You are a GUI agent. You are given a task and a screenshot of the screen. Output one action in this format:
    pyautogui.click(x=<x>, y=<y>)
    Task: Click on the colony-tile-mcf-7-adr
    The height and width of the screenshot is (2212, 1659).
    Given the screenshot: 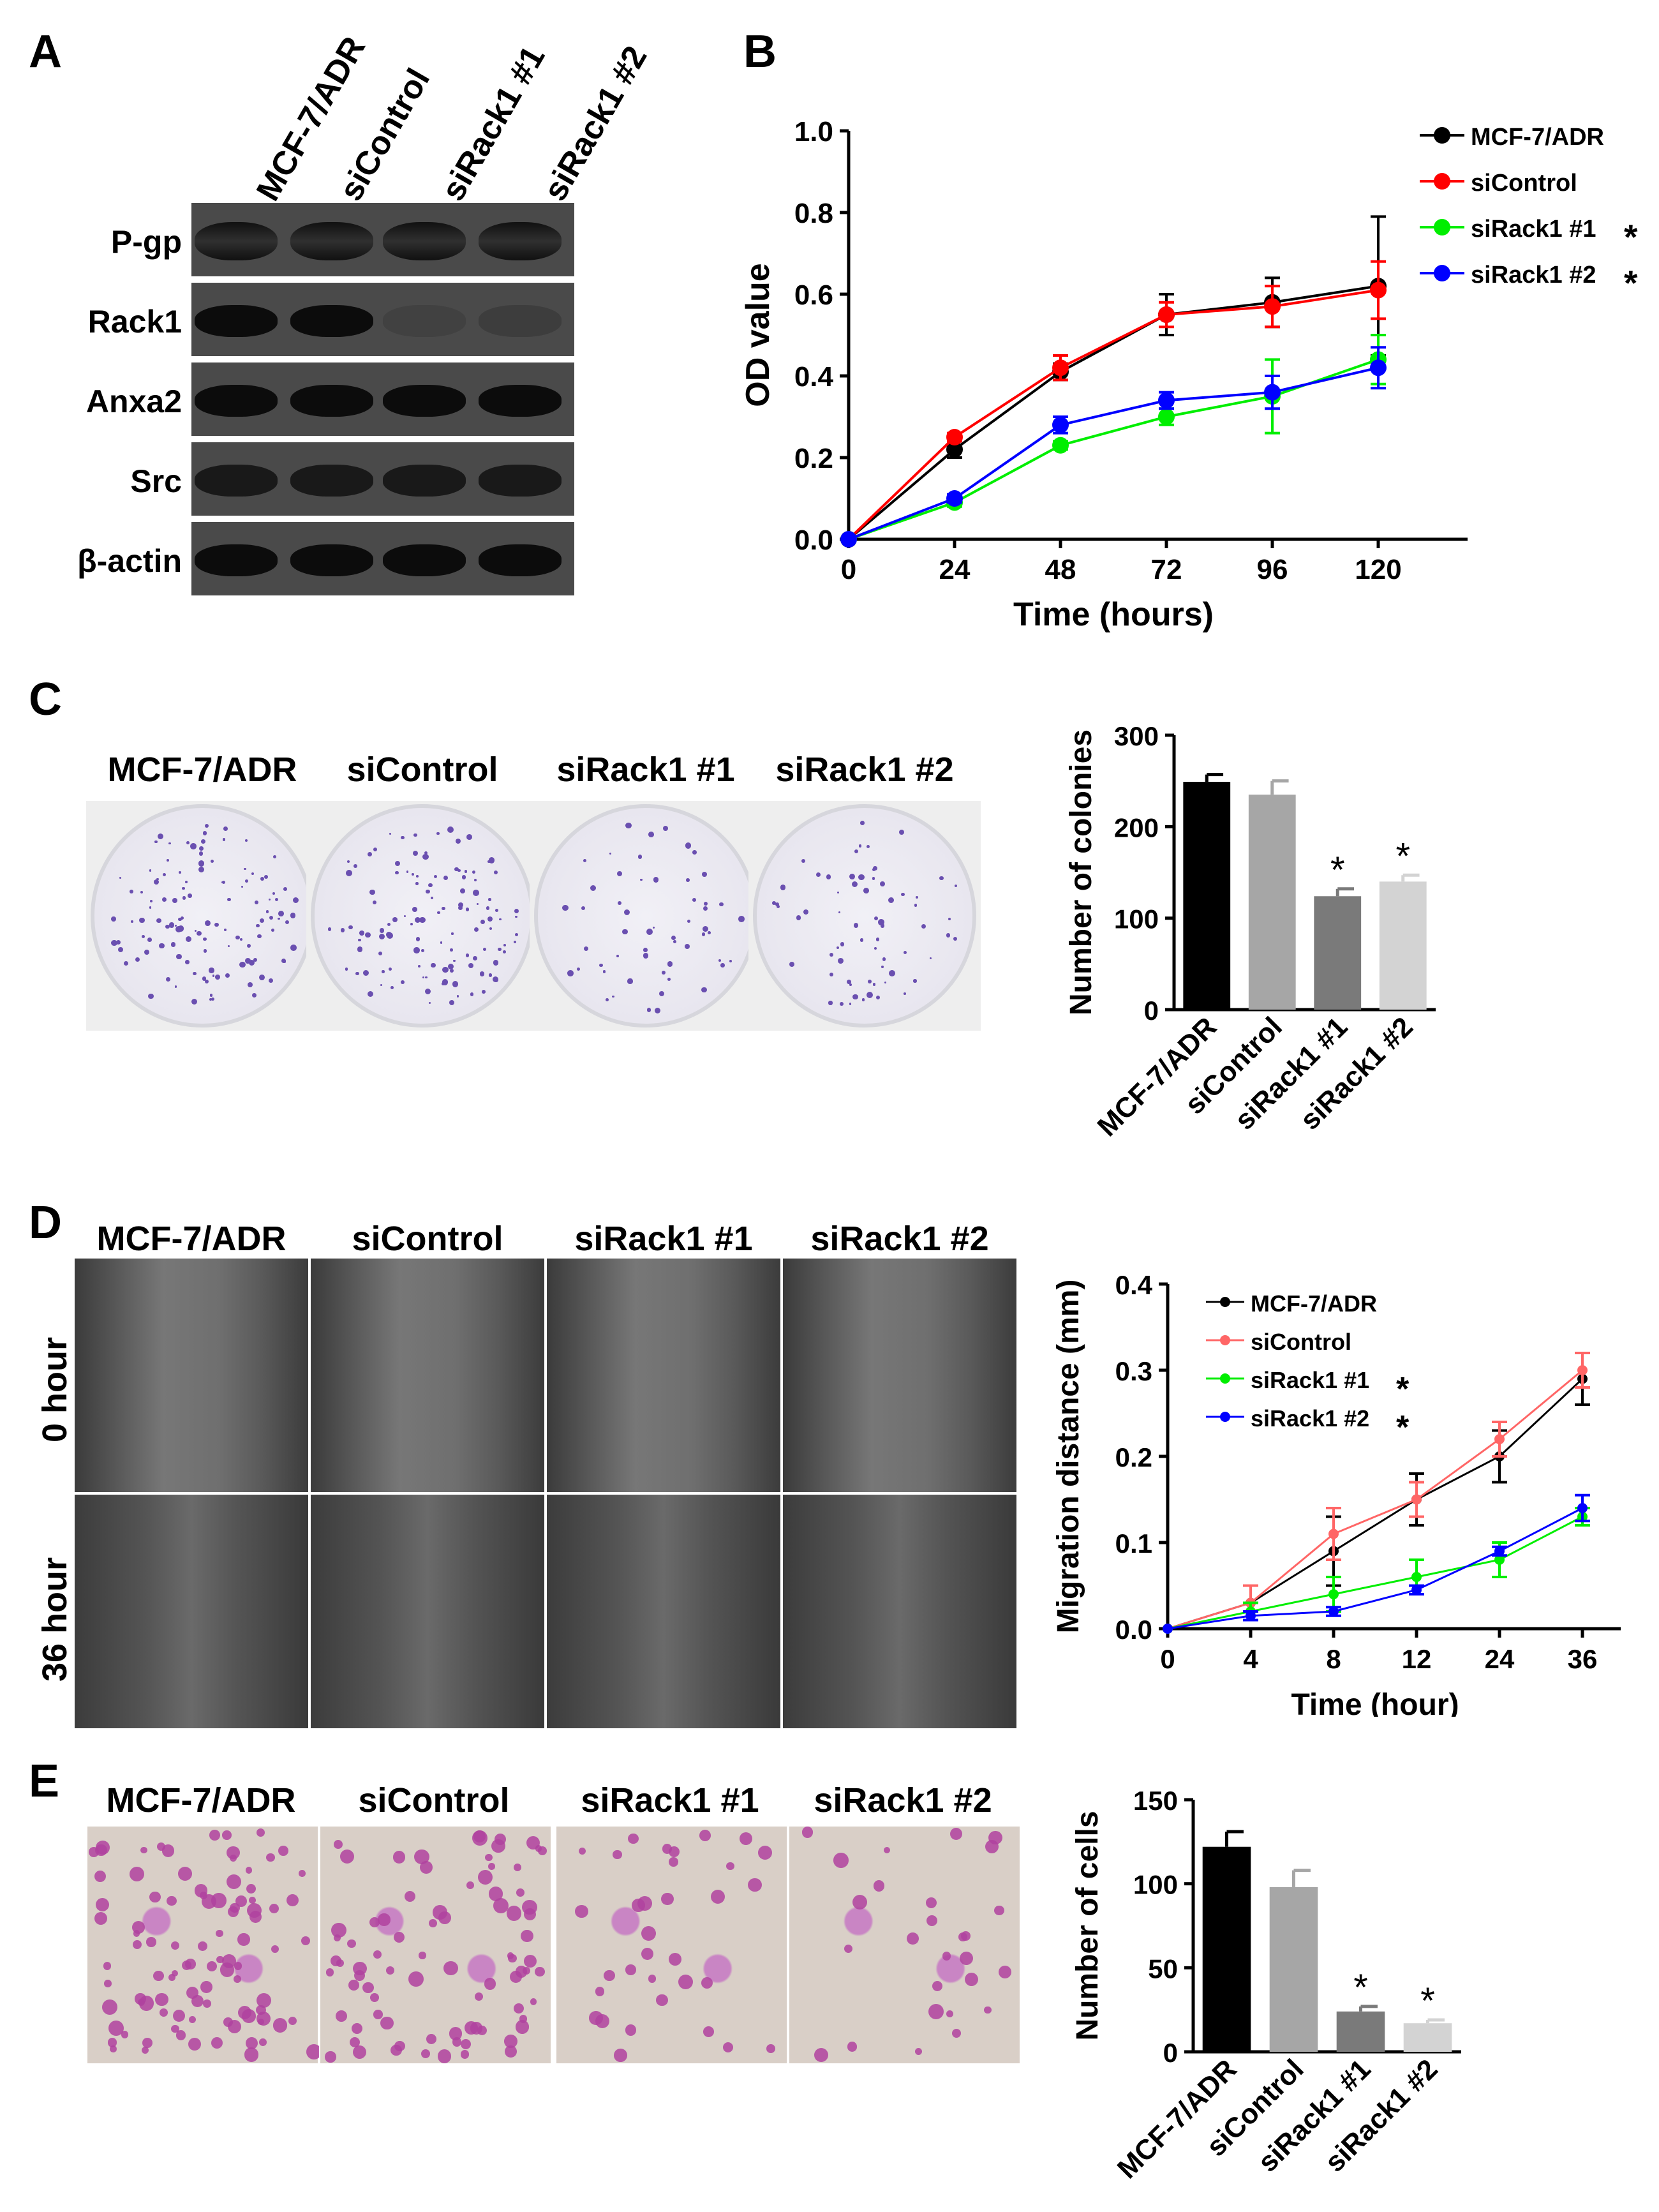 What is the action you would take?
    pyautogui.click(x=202, y=916)
    